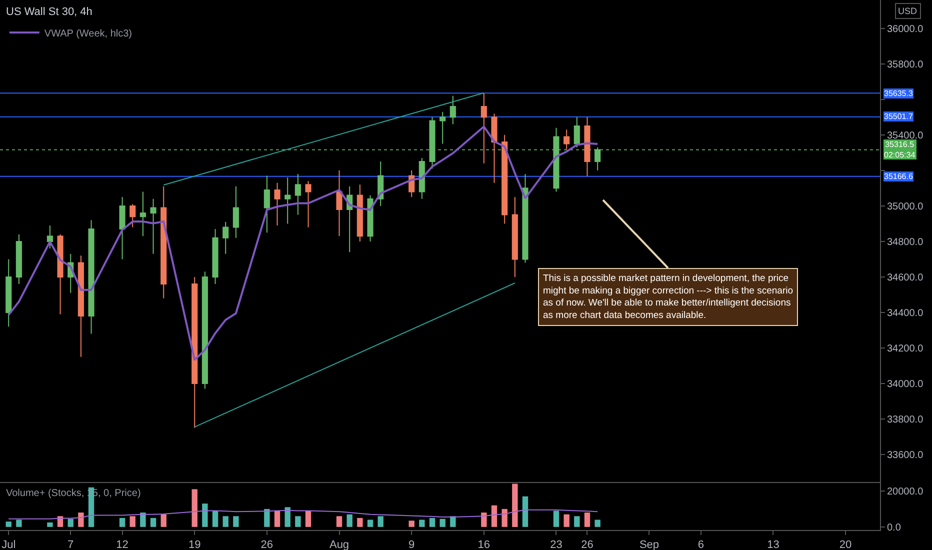 This screenshot has height=550, width=932. Describe the element at coordinates (905, 64) in the screenshot. I see `y-tick-label: 35800.0` at that location.